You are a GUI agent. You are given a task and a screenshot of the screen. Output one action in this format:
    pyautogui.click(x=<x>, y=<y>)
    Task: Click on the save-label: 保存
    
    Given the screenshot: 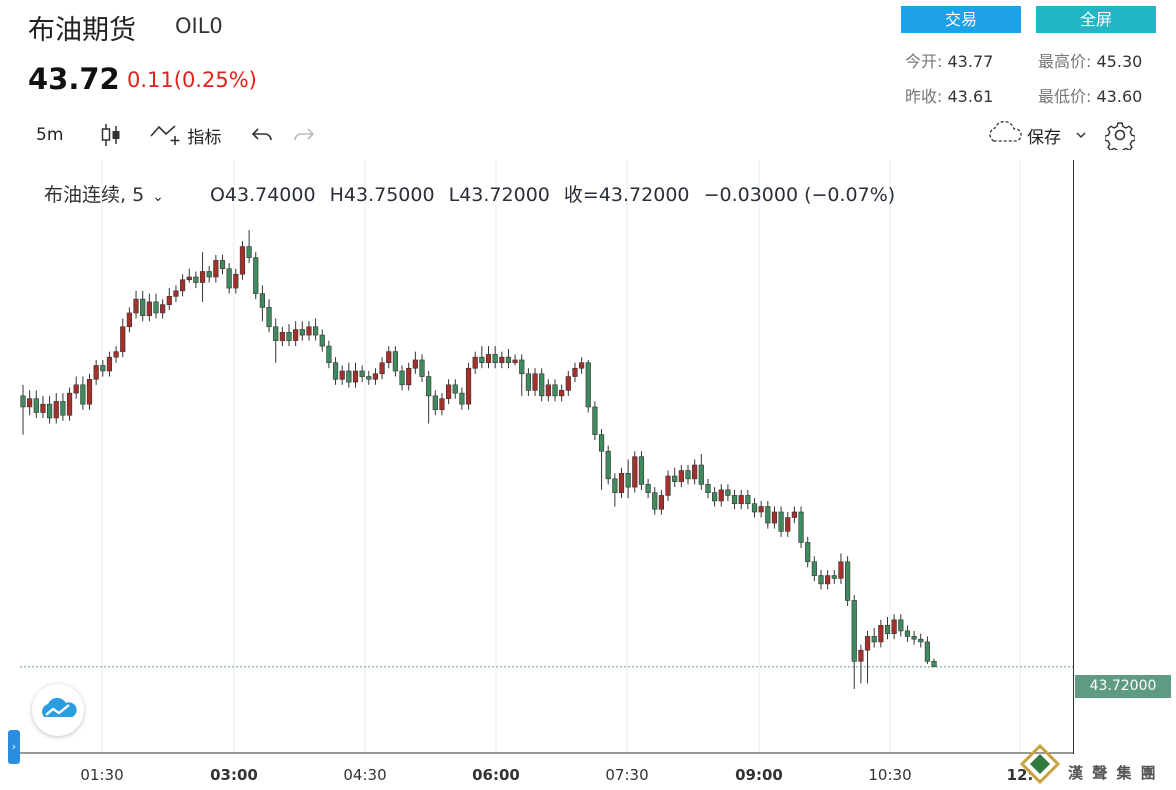 What is the action you would take?
    pyautogui.click(x=1044, y=137)
    